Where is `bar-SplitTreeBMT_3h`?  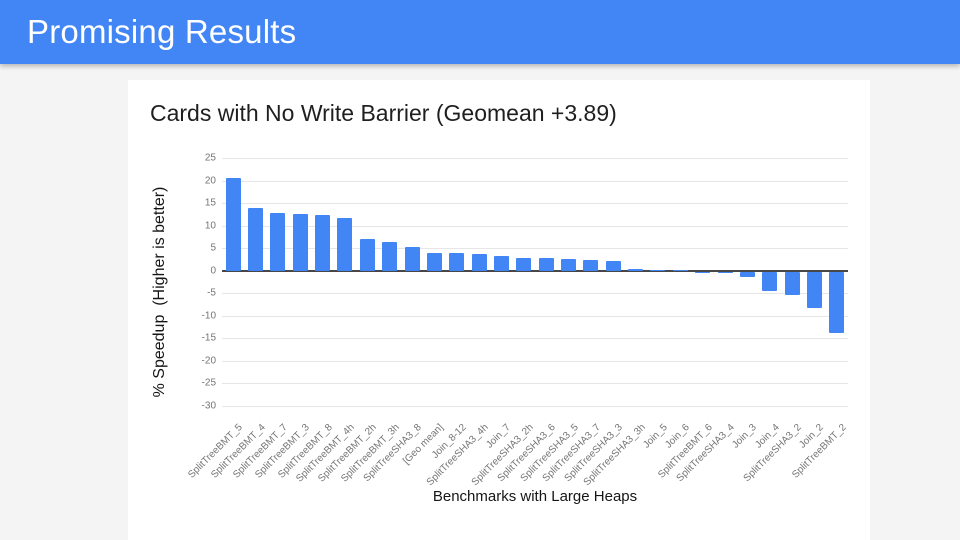 bar-SplitTreeBMT_3h is located at coordinates (390, 256).